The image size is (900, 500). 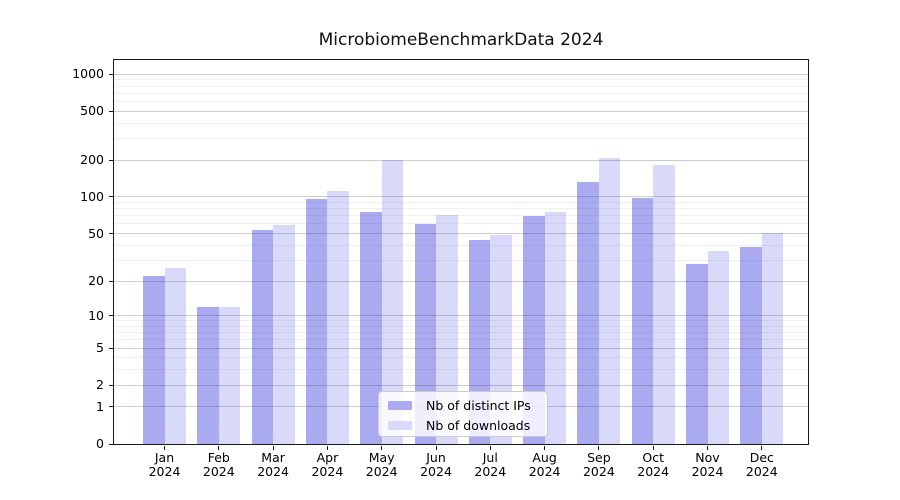 What do you see at coordinates (96, 315) in the screenshot?
I see `y-tick-label: 10` at bounding box center [96, 315].